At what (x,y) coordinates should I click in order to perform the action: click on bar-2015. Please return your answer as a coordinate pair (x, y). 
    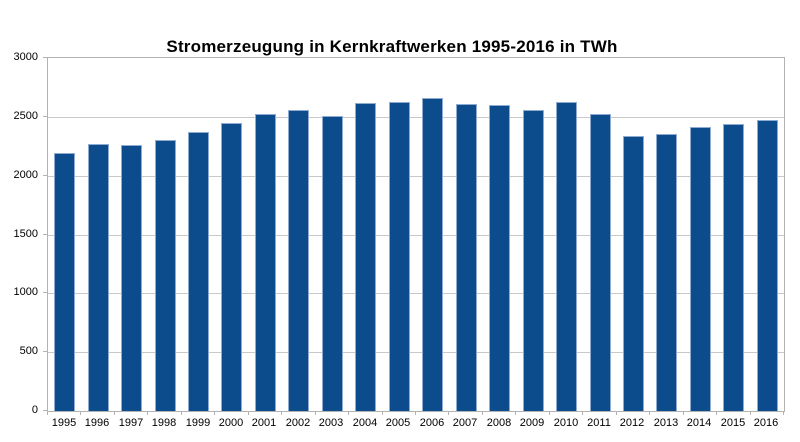
    Looking at the image, I should click on (733, 267).